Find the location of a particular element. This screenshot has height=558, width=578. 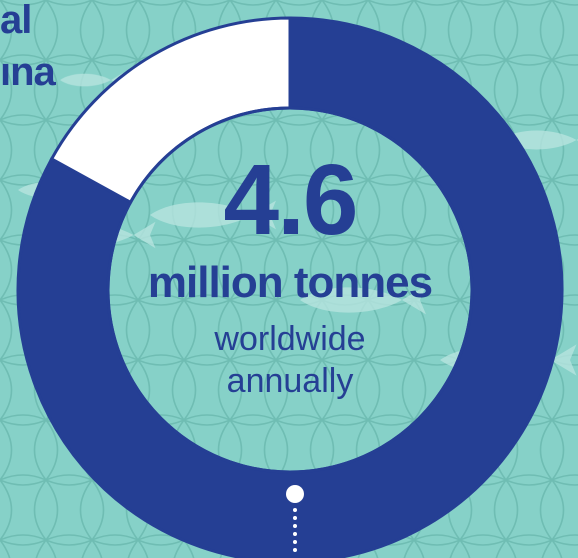

title-fragment: al is located at coordinates (16, 21).